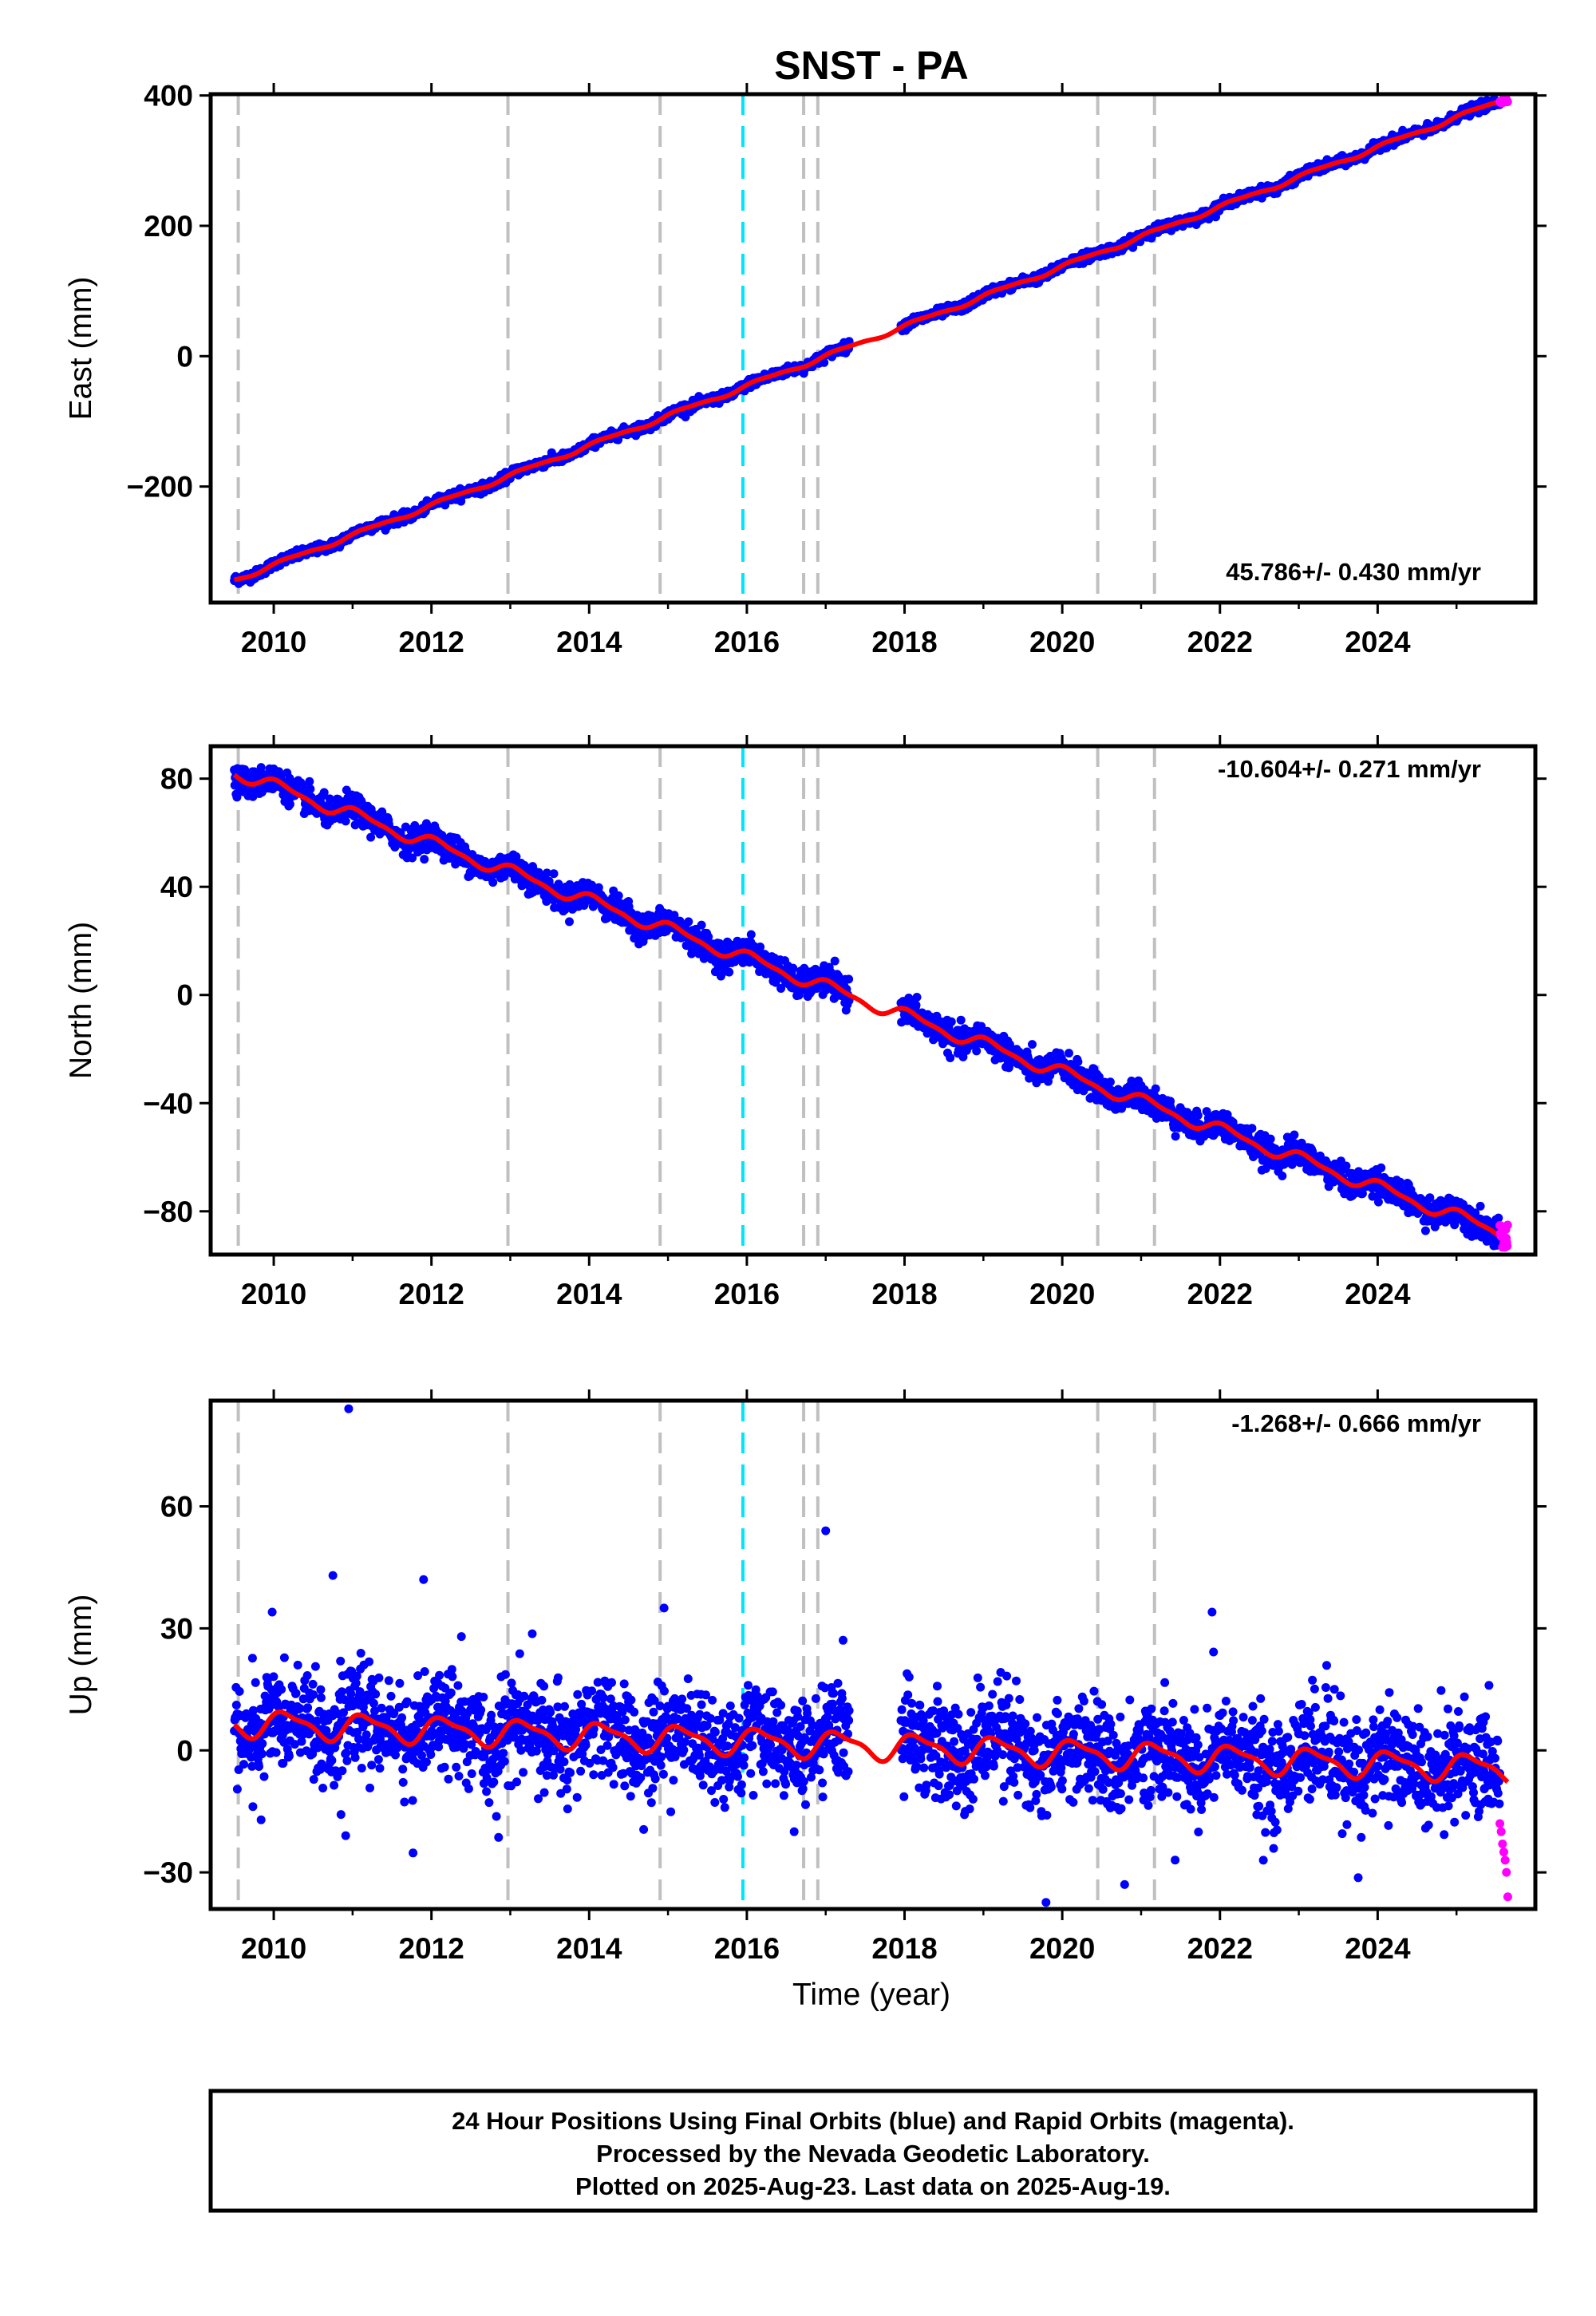  Describe the element at coordinates (589, 642) in the screenshot. I see `east-x-tick-label: 2014` at that location.